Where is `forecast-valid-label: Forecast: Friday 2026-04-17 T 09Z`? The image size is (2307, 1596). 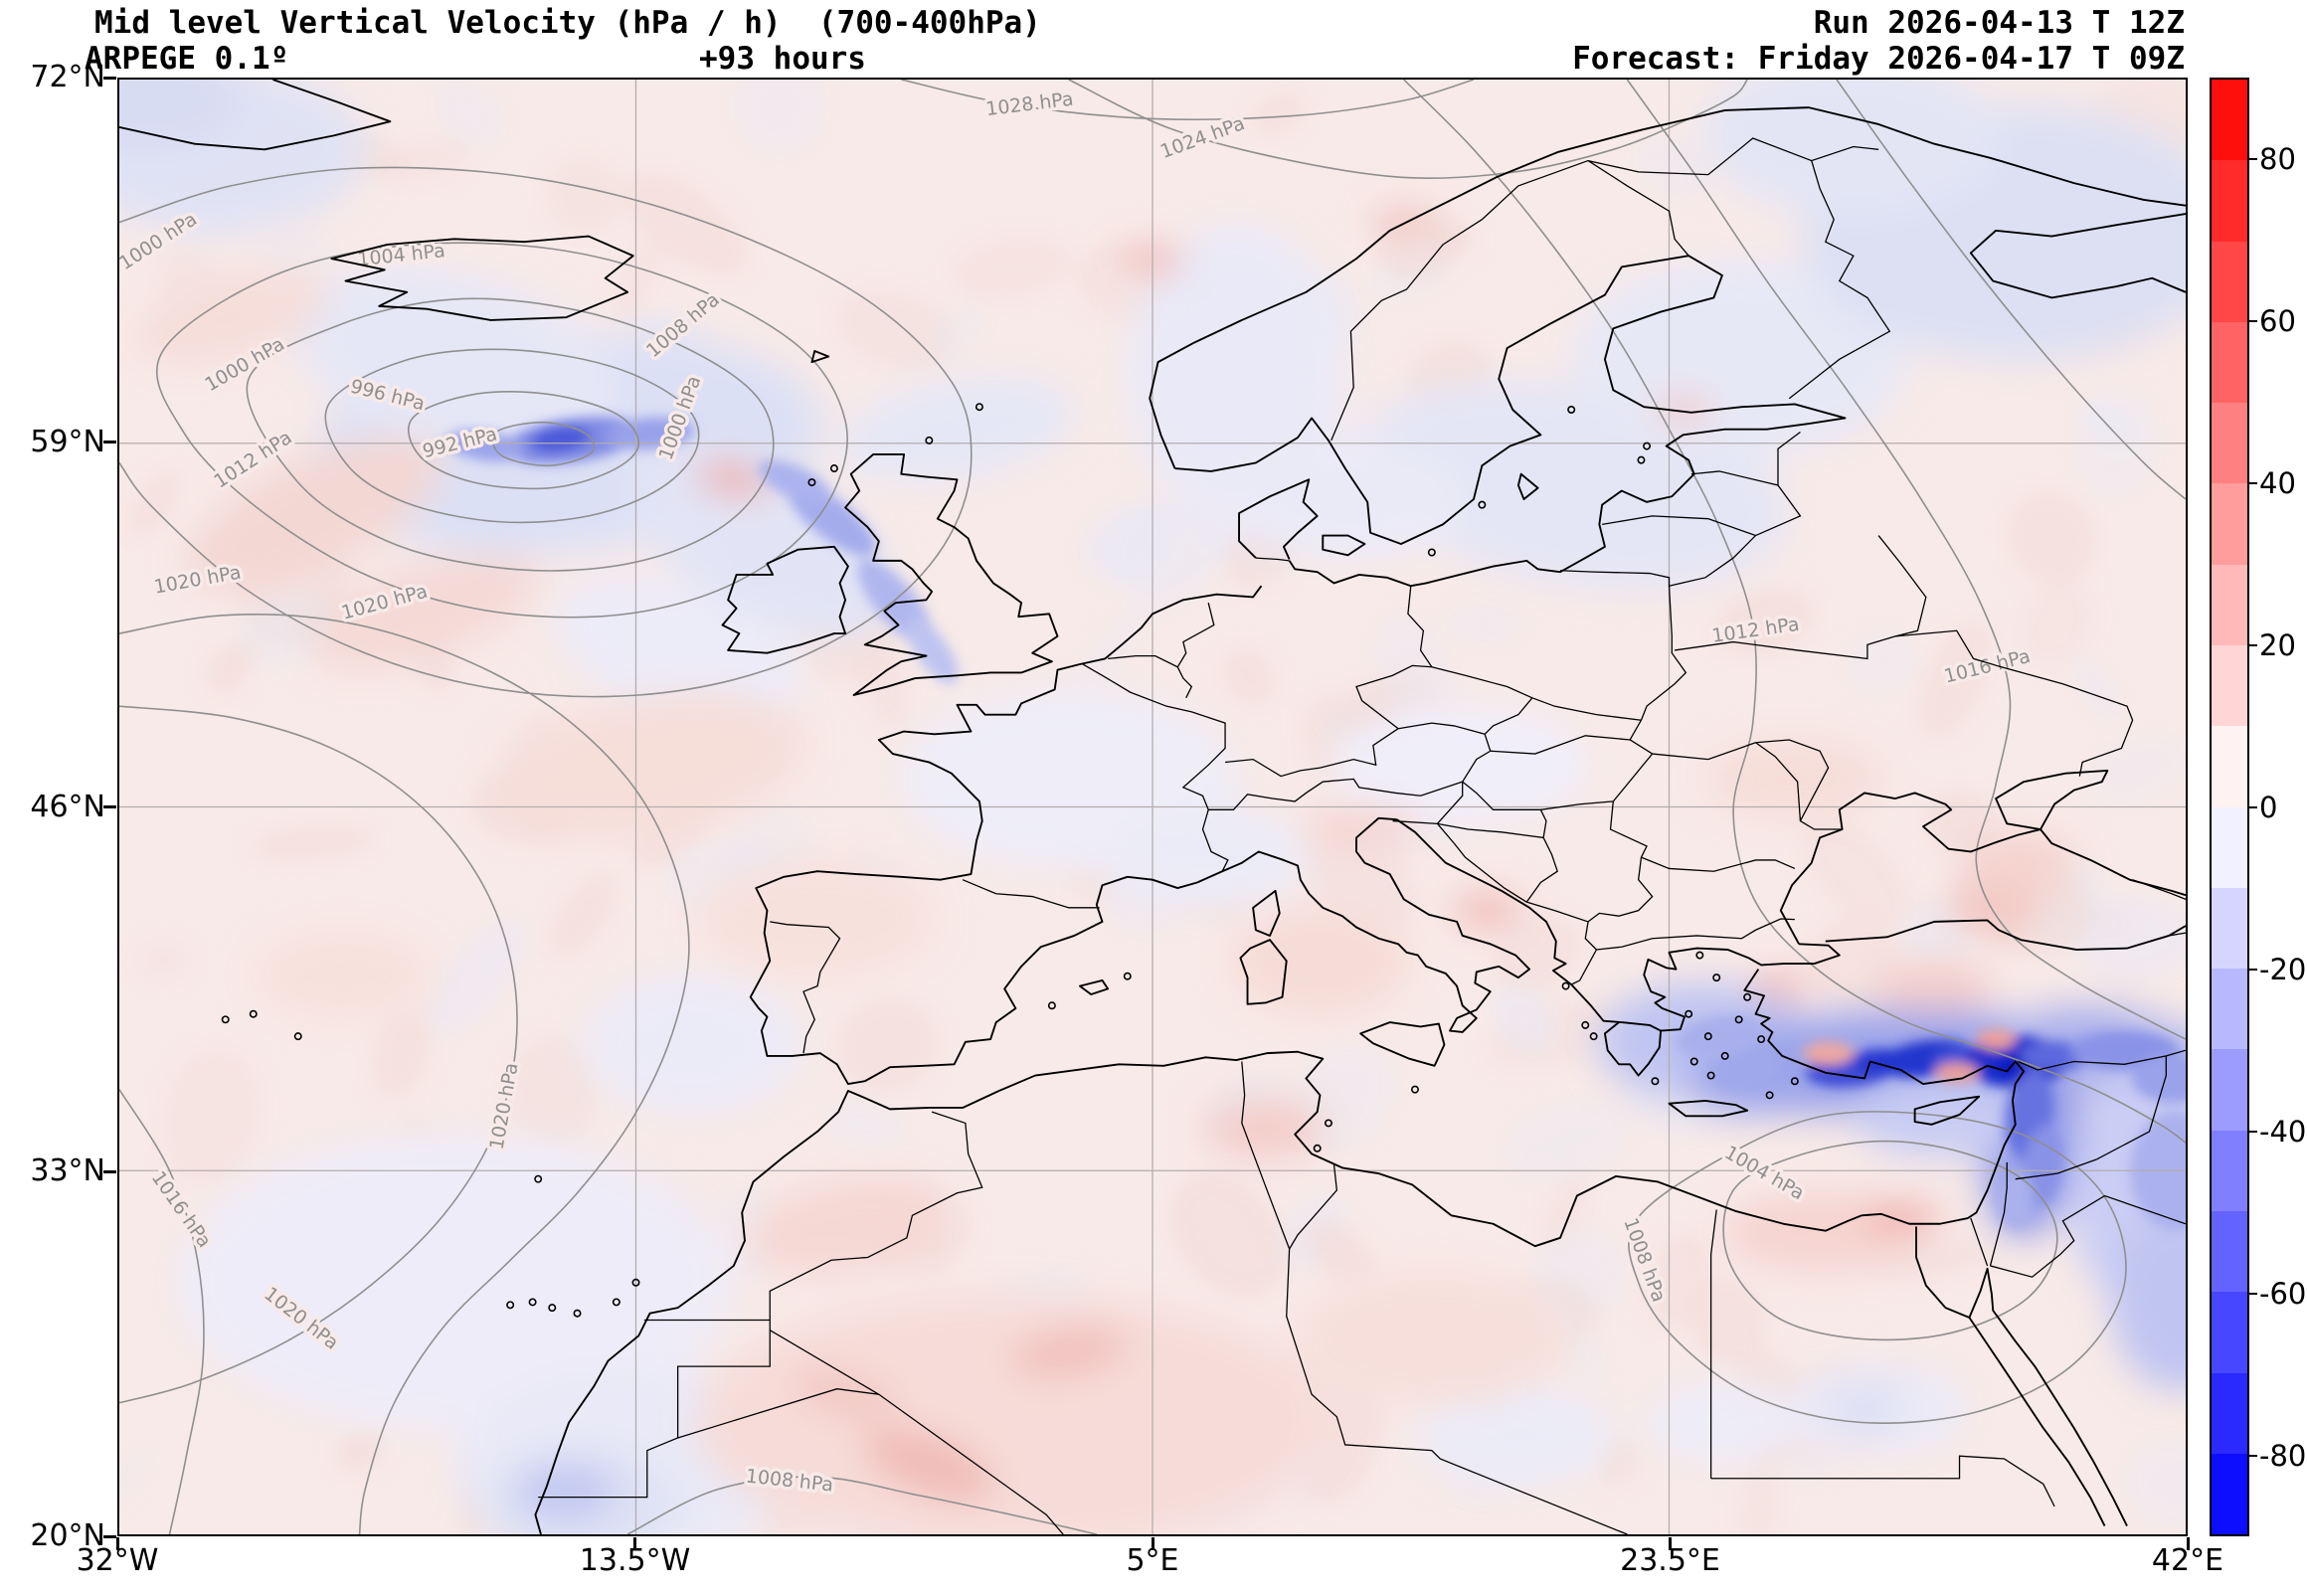
forecast-valid-label: Forecast: Friday 2026-04-17 T 09Z is located at coordinates (1878, 59).